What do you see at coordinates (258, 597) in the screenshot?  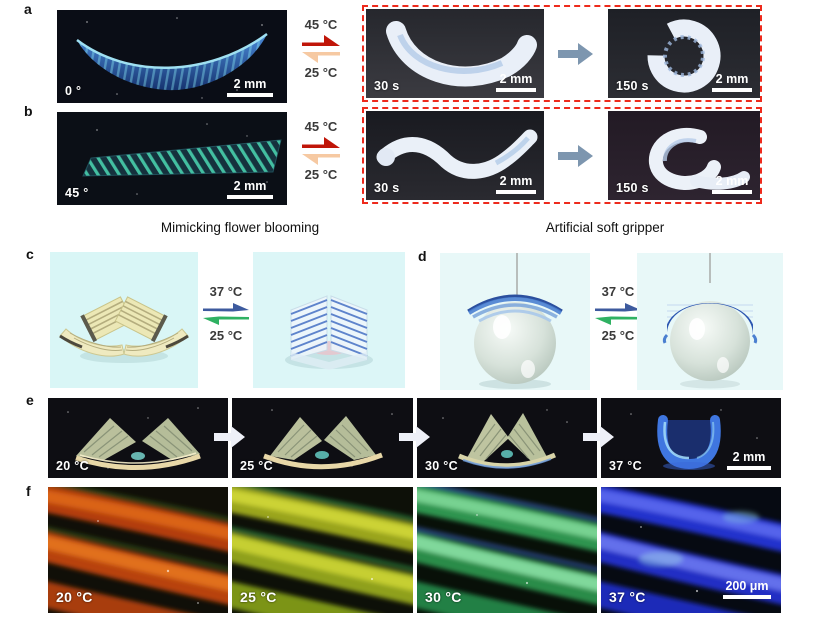 I see `panel-f-temp-label: 25 °C` at bounding box center [258, 597].